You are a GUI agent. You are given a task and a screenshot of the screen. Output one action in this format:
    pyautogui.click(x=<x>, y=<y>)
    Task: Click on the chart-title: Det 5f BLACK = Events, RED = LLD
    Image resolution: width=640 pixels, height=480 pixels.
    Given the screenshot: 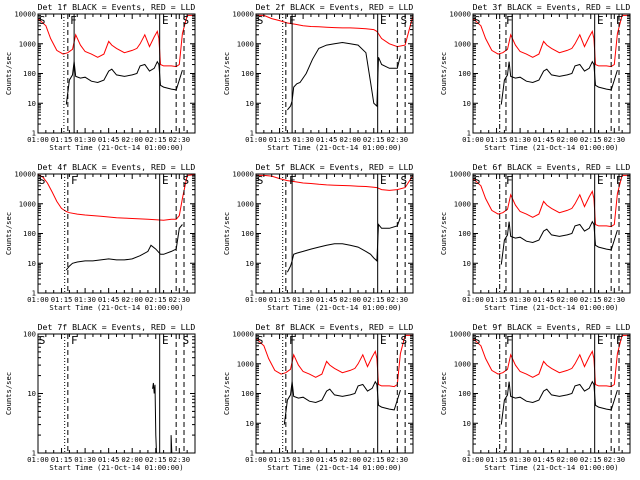 What is the action you would take?
    pyautogui.click(x=335, y=167)
    